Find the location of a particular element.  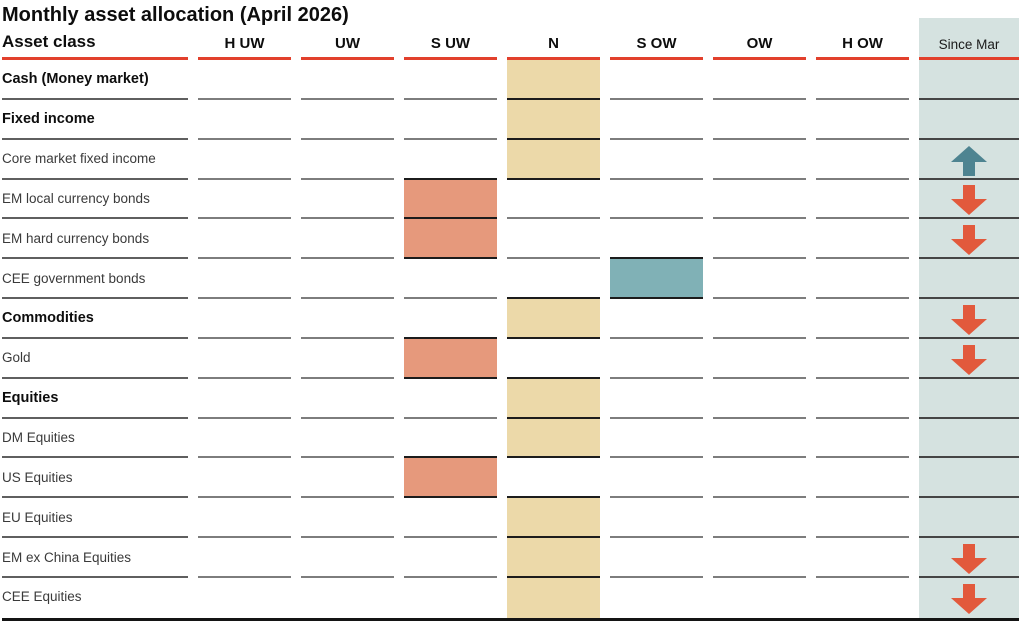

asset-class-label: Core market fixed income is located at coordinates (95, 160).